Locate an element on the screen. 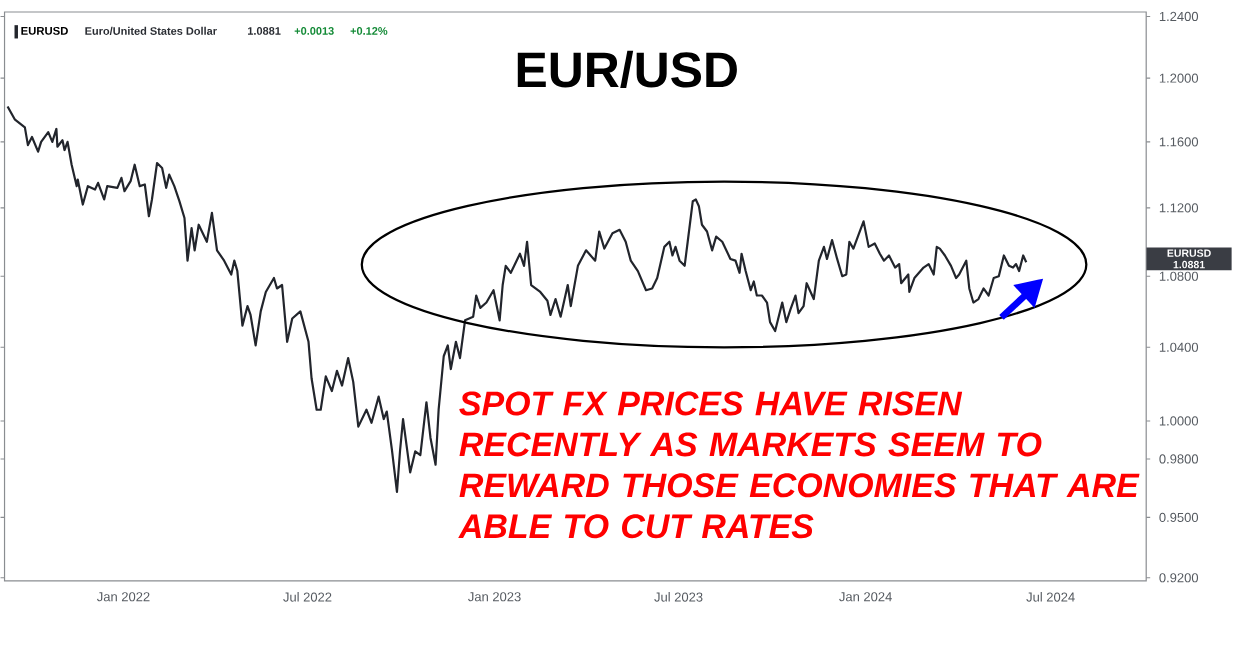 The width and height of the screenshot is (1242, 645). y-tick-label: 0.9800 is located at coordinates (1179, 459).